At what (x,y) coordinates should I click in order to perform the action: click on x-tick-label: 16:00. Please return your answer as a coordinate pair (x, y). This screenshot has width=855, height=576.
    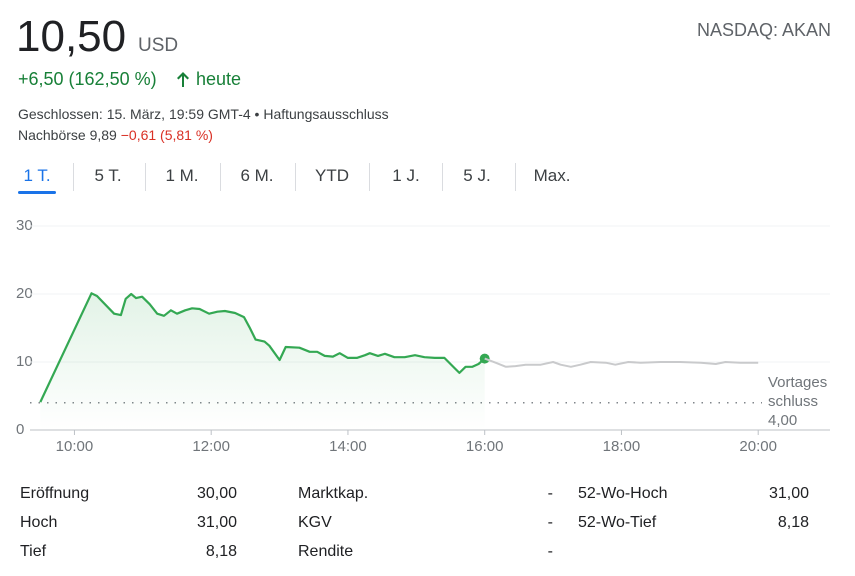
    Looking at the image, I should click on (485, 446).